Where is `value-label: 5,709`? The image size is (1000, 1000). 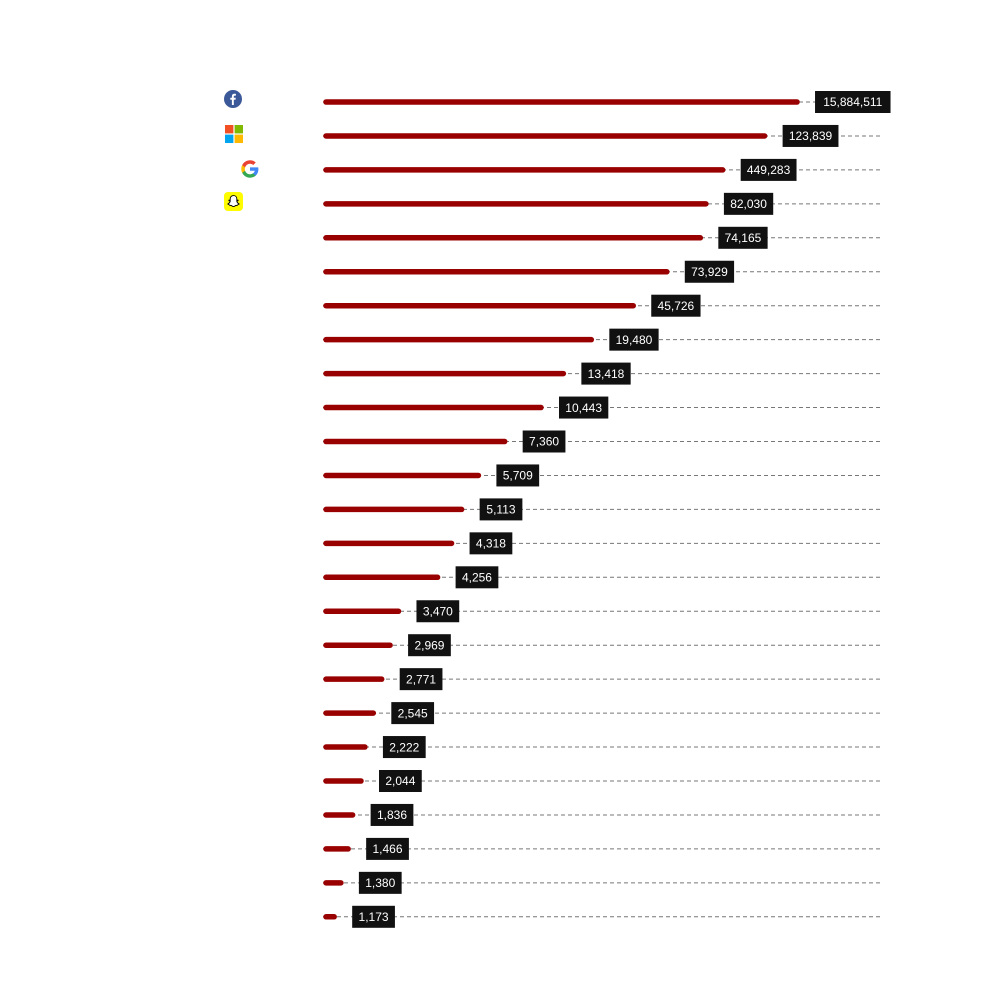
value-label: 5,709 is located at coordinates (518, 476).